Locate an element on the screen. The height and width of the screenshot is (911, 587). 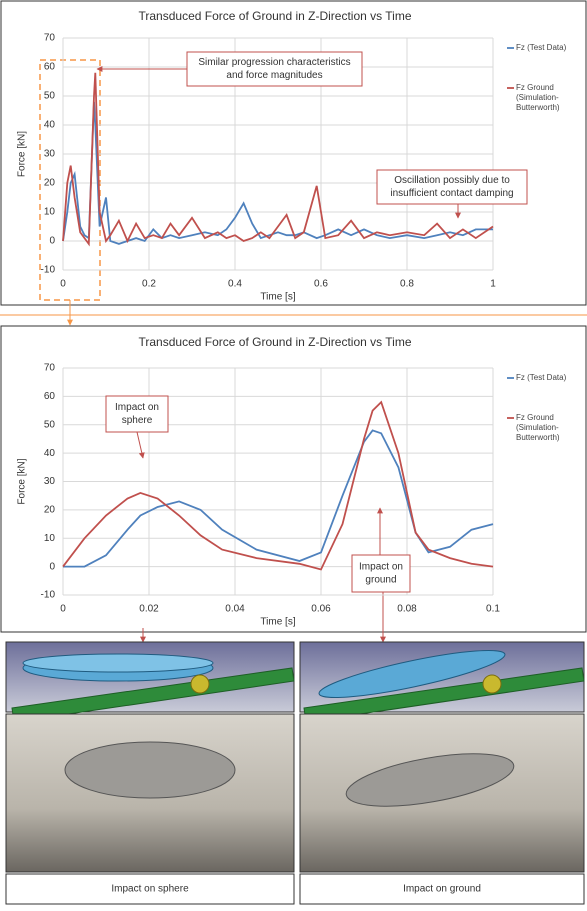
caption: Impact on ground is located at coordinates (442, 889).